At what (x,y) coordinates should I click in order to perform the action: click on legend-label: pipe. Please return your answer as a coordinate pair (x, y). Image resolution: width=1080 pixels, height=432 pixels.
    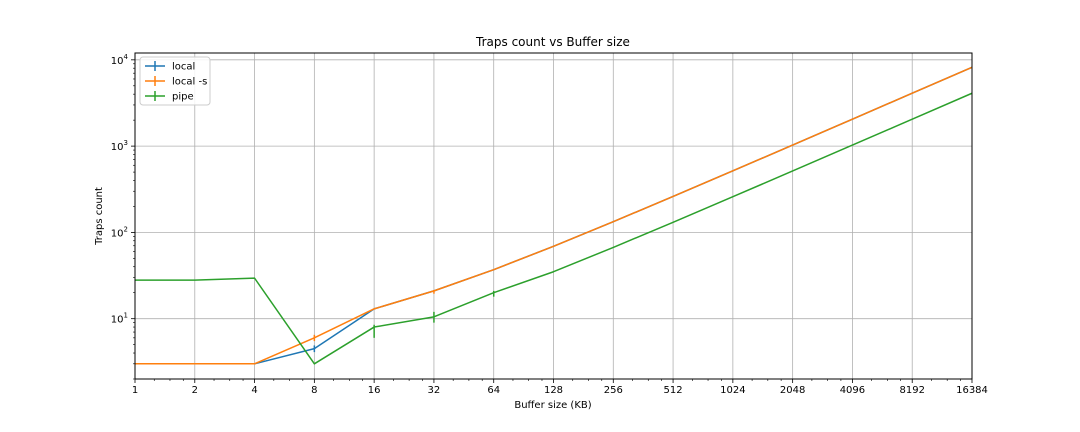
    Looking at the image, I should click on (183, 97).